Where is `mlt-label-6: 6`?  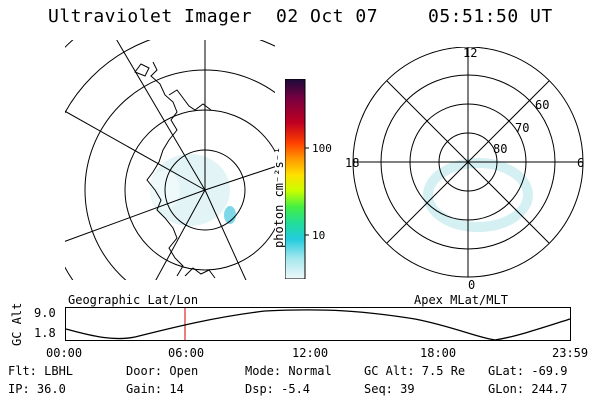
mlt-label-6: 6 is located at coordinates (580, 163).